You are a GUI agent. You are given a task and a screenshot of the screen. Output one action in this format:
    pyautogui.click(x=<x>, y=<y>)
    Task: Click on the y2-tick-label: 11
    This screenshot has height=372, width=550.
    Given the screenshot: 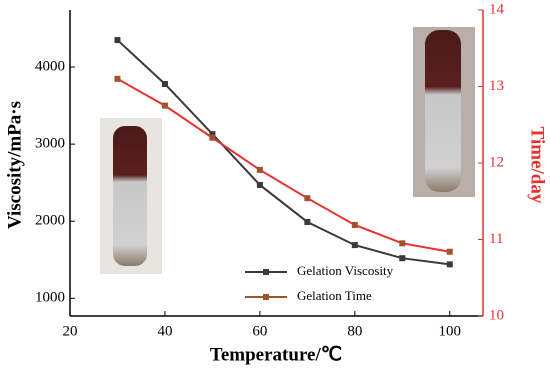 What is the action you would take?
    pyautogui.click(x=496, y=239)
    